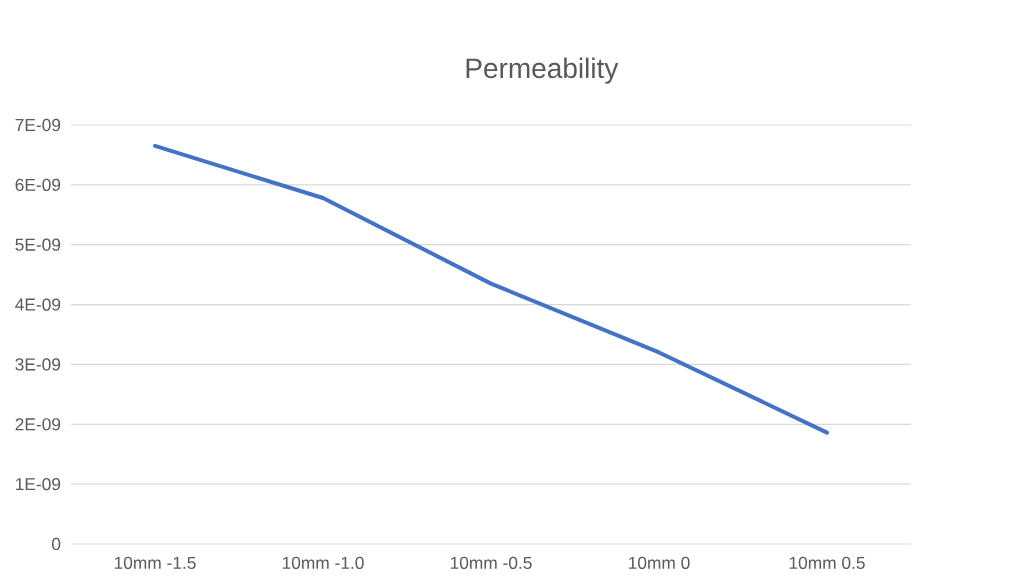 The image size is (1029, 580). Describe the element at coordinates (155, 562) in the screenshot. I see `x-tick-label: 10mm -1.5` at that location.